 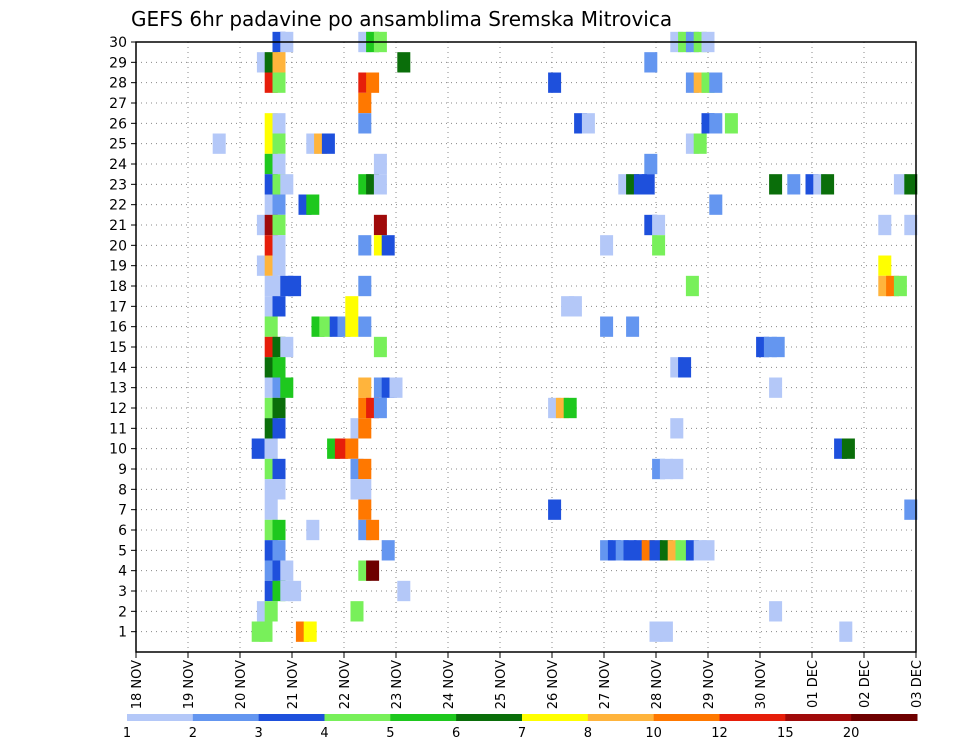 What do you see at coordinates (118, 165) in the screenshot?
I see `y-tick-label: 24` at bounding box center [118, 165].